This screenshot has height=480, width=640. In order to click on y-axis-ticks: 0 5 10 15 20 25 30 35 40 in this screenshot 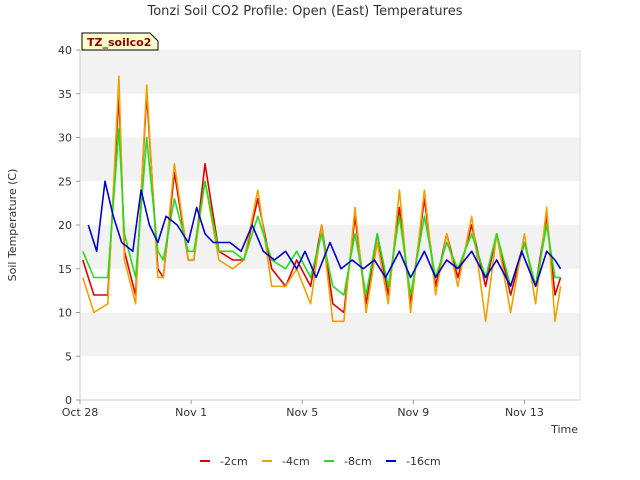, I will do `click(69, 225)`.